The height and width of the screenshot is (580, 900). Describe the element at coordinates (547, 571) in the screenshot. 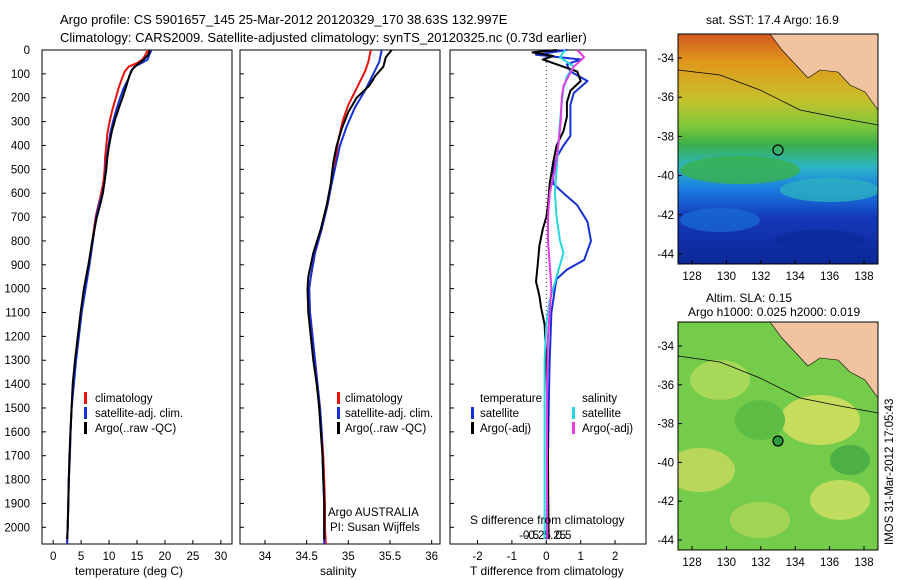

I see `t-difference-xlabel: T difference from climatology` at that location.